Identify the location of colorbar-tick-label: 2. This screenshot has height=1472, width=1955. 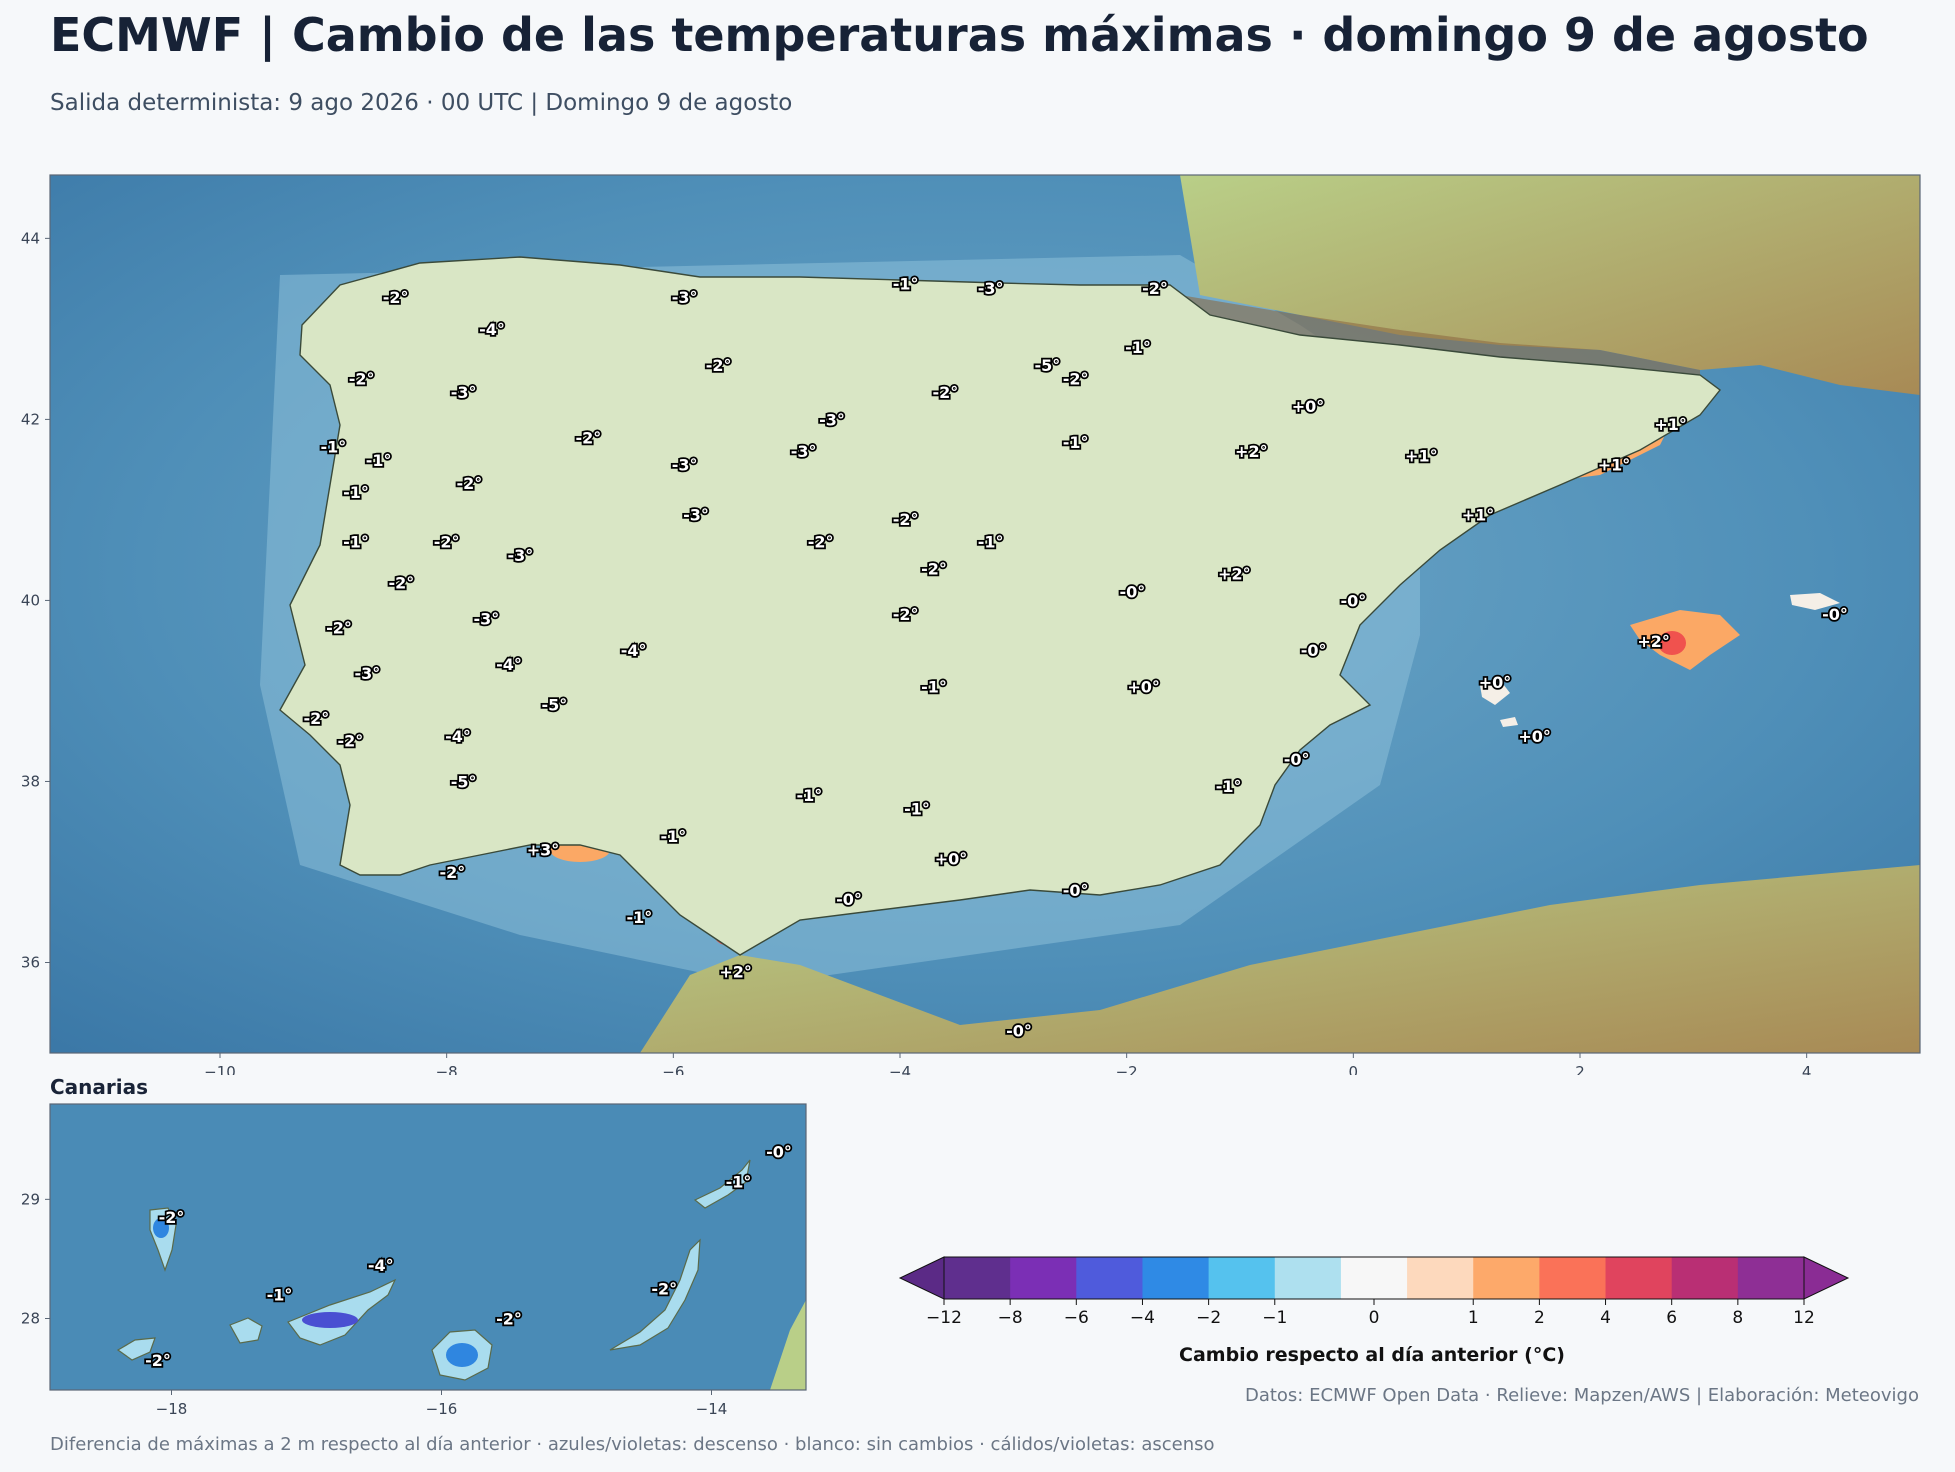
(1539, 1318).